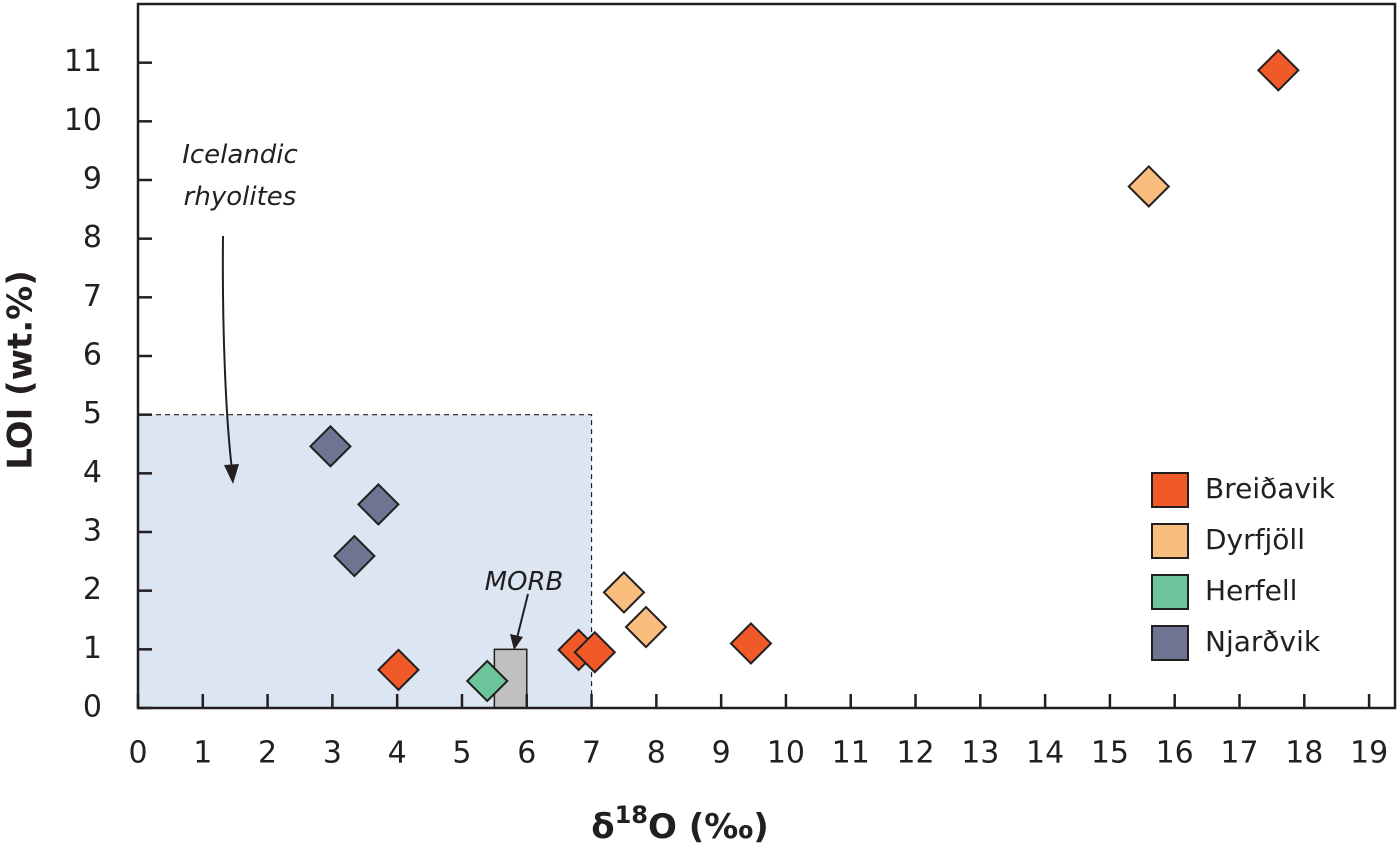  I want to click on y-tick-label: 4, so click(92, 472).